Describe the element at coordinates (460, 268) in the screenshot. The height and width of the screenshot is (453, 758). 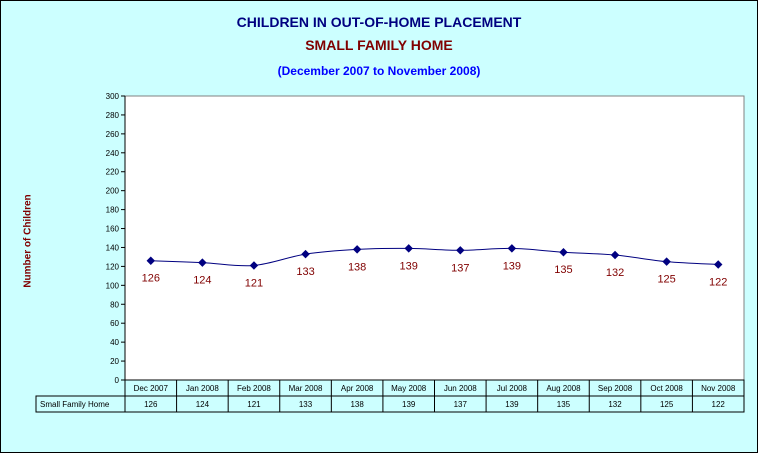
I see `data-label: 137` at that location.